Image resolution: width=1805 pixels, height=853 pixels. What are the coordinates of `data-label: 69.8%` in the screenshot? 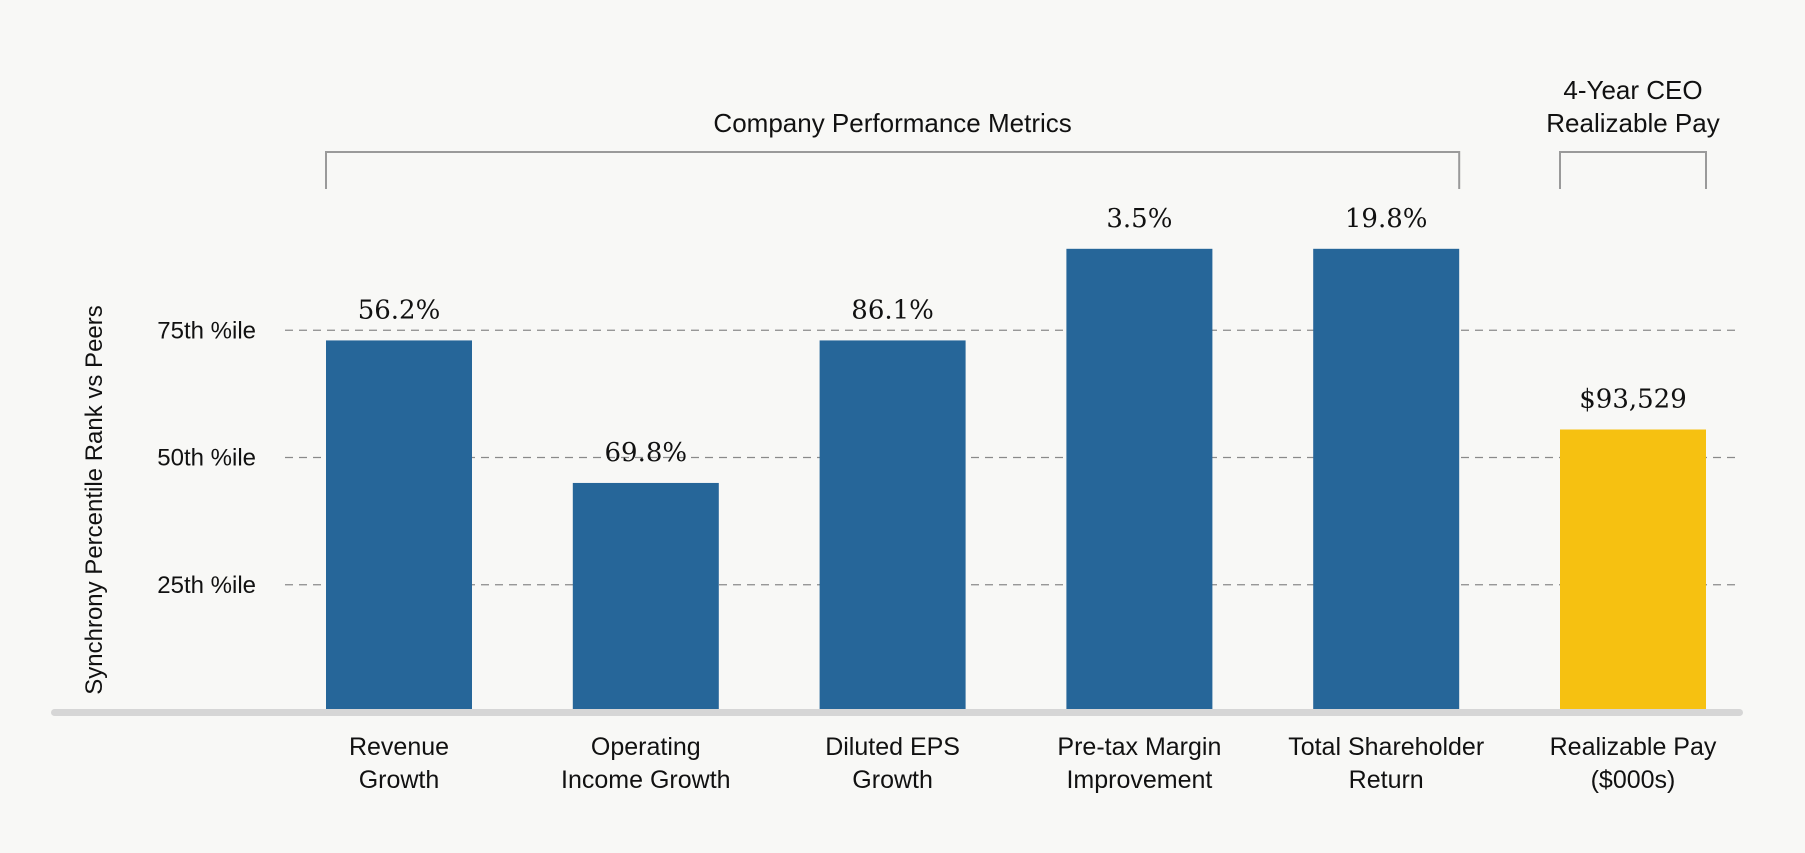 It's located at (645, 453).